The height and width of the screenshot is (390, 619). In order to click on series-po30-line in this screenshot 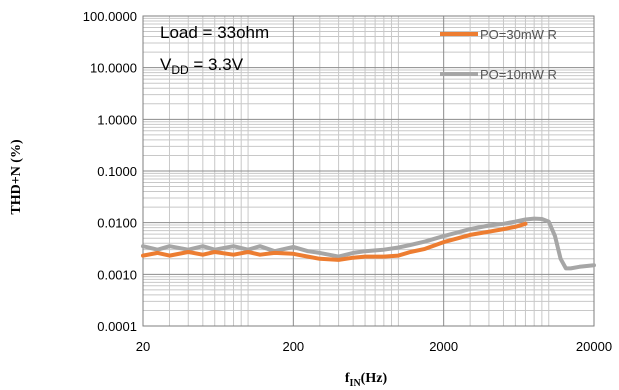, I will do `click(334, 241)`.